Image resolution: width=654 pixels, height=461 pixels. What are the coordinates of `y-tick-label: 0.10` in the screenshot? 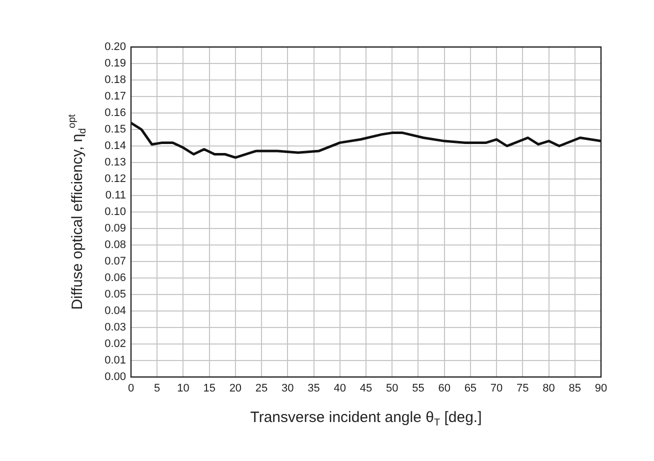 It's located at (115, 212).